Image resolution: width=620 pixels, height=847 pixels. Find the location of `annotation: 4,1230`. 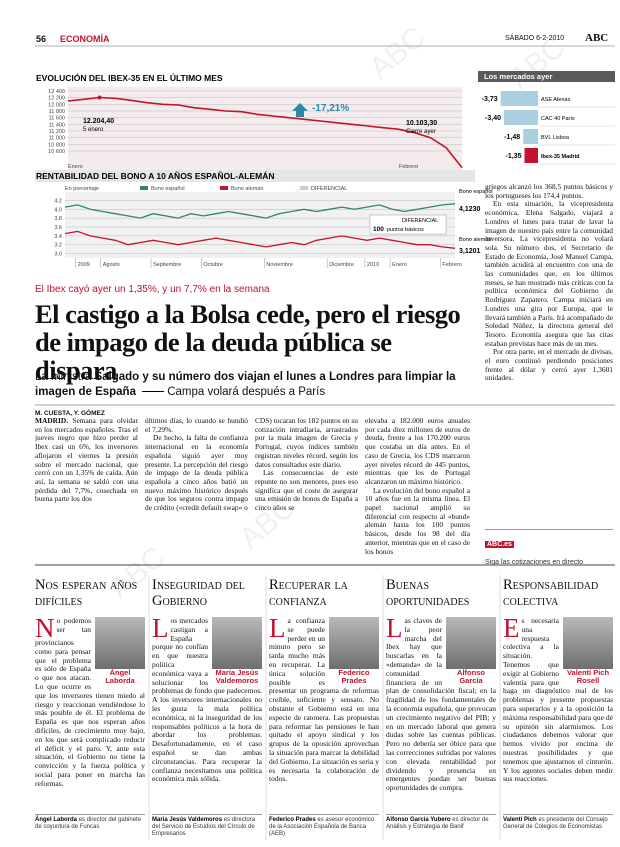

annotation: 4,1230 is located at coordinates (470, 209).